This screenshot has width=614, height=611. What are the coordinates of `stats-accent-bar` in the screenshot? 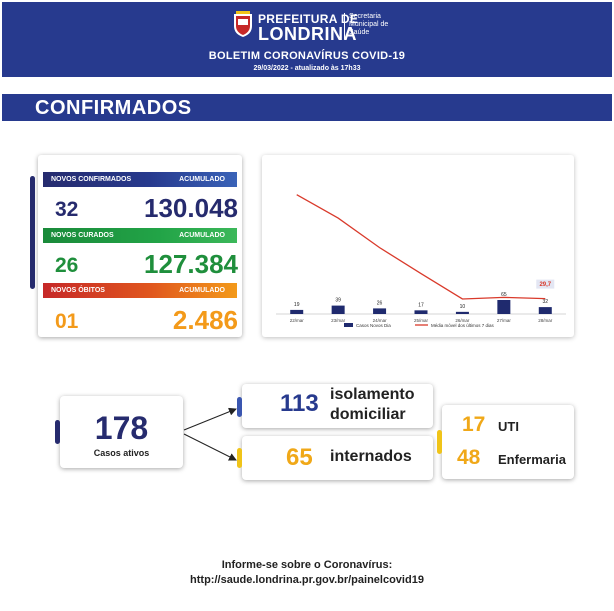 It's located at (32, 232).